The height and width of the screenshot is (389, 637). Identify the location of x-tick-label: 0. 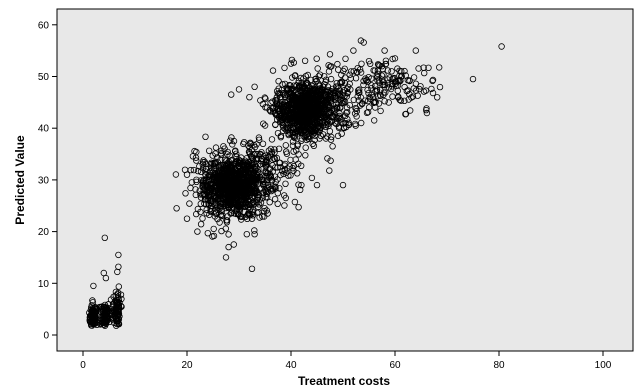
(83, 365).